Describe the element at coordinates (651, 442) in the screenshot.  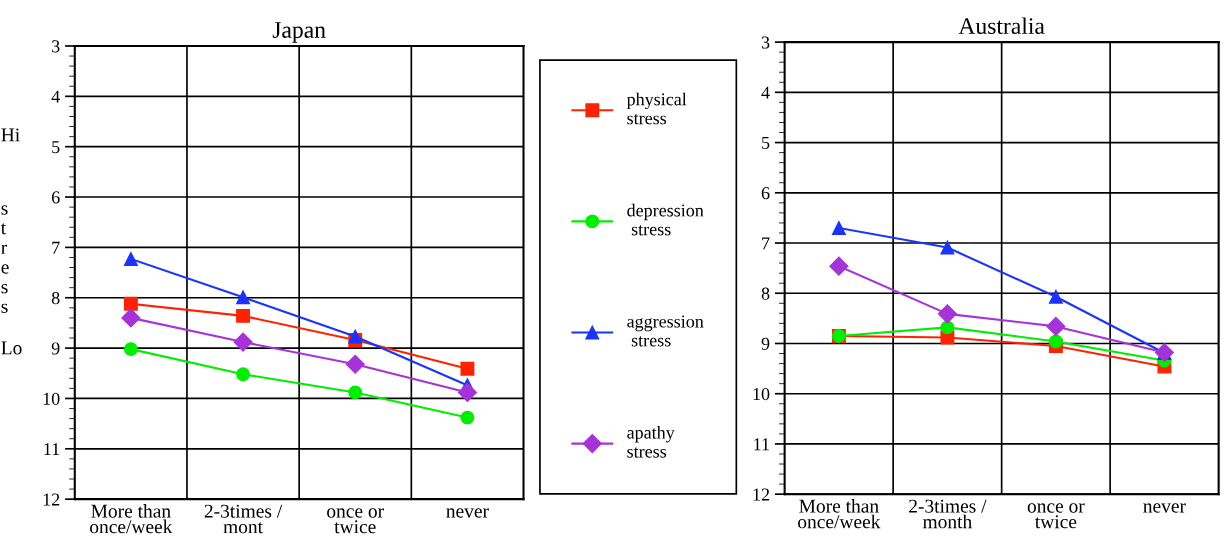
I see `legend-label: apathy stress` at that location.